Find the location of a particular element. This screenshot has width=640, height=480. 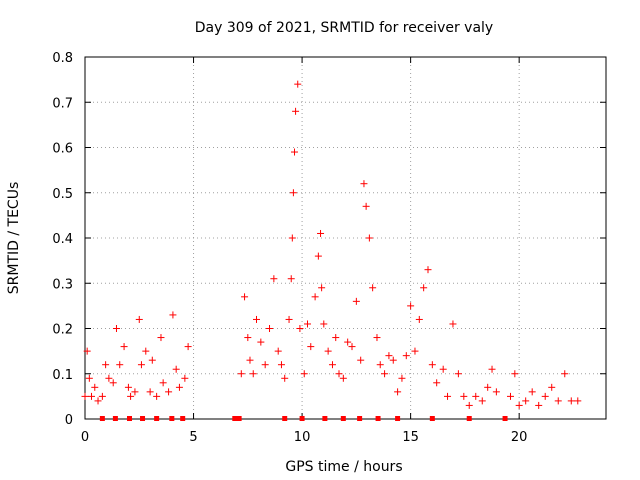

y-tick-label: 0.2 is located at coordinates (62, 330).